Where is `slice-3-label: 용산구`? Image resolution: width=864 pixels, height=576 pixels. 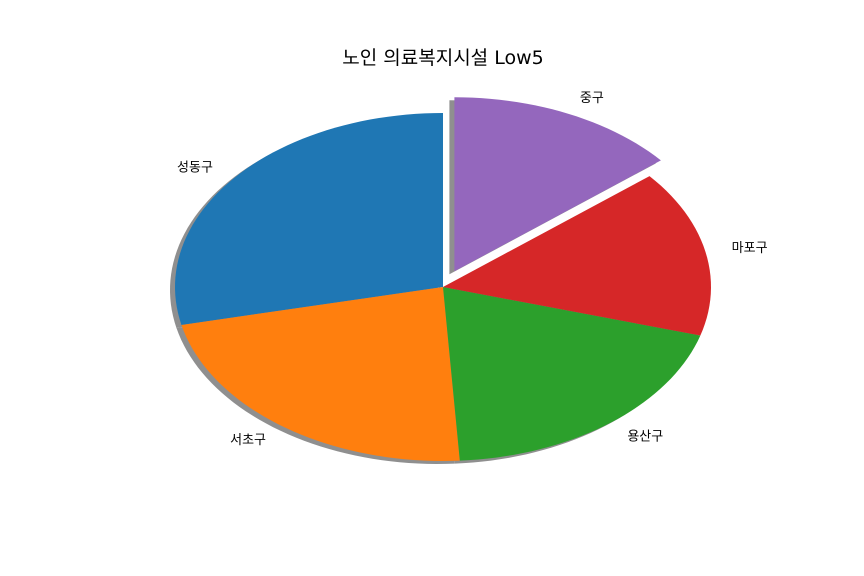
slice-3-label: 용산구 is located at coordinates (645, 436).